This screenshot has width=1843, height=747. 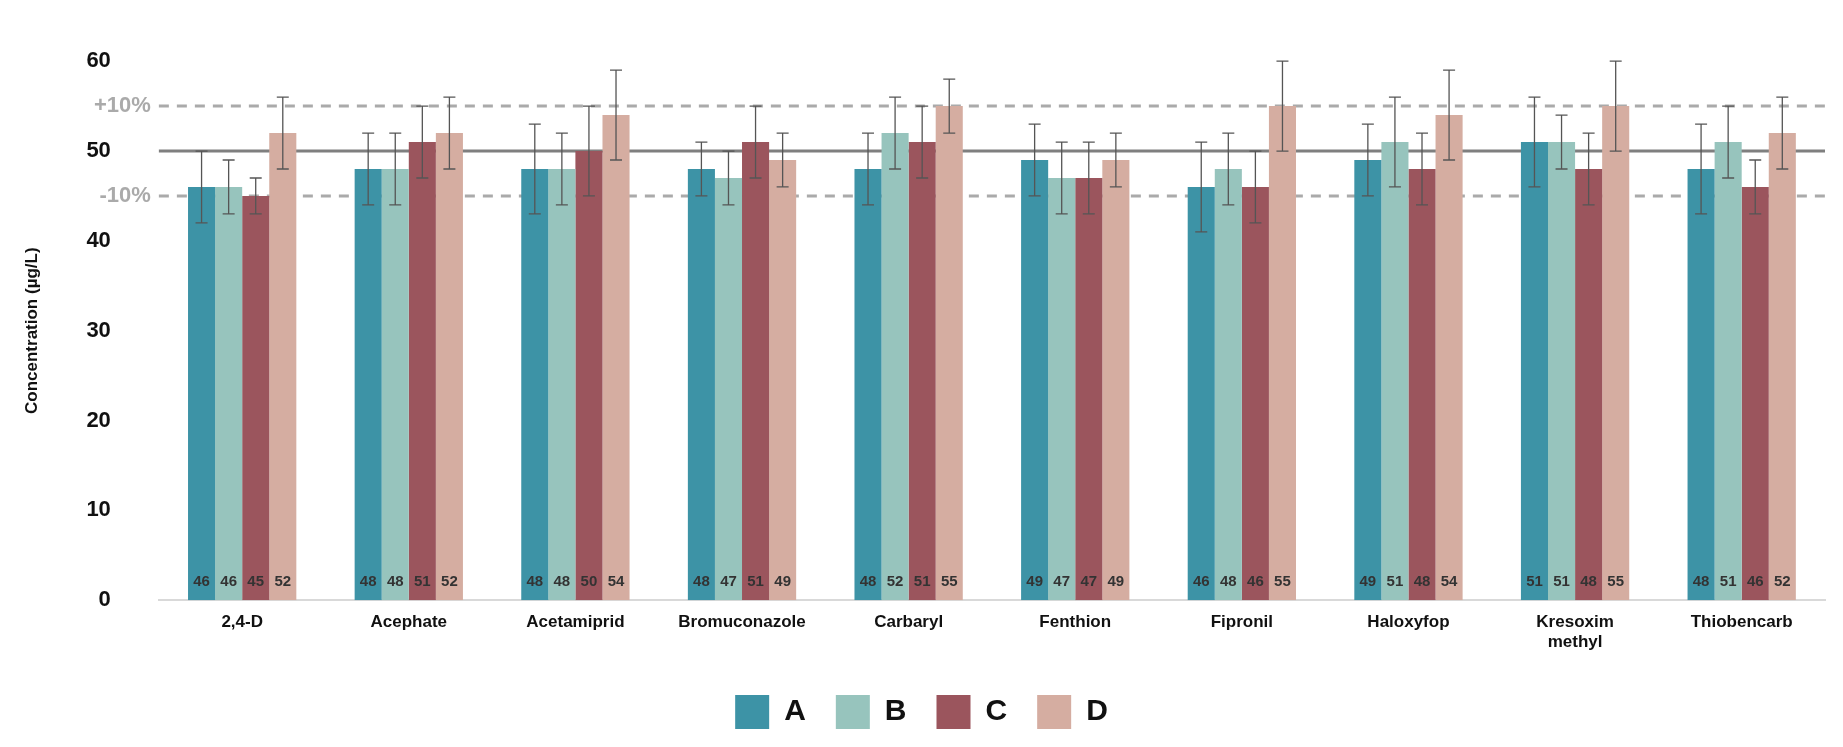 What do you see at coordinates (575, 622) in the screenshot?
I see `x-tick-label: Acetamiprid` at bounding box center [575, 622].